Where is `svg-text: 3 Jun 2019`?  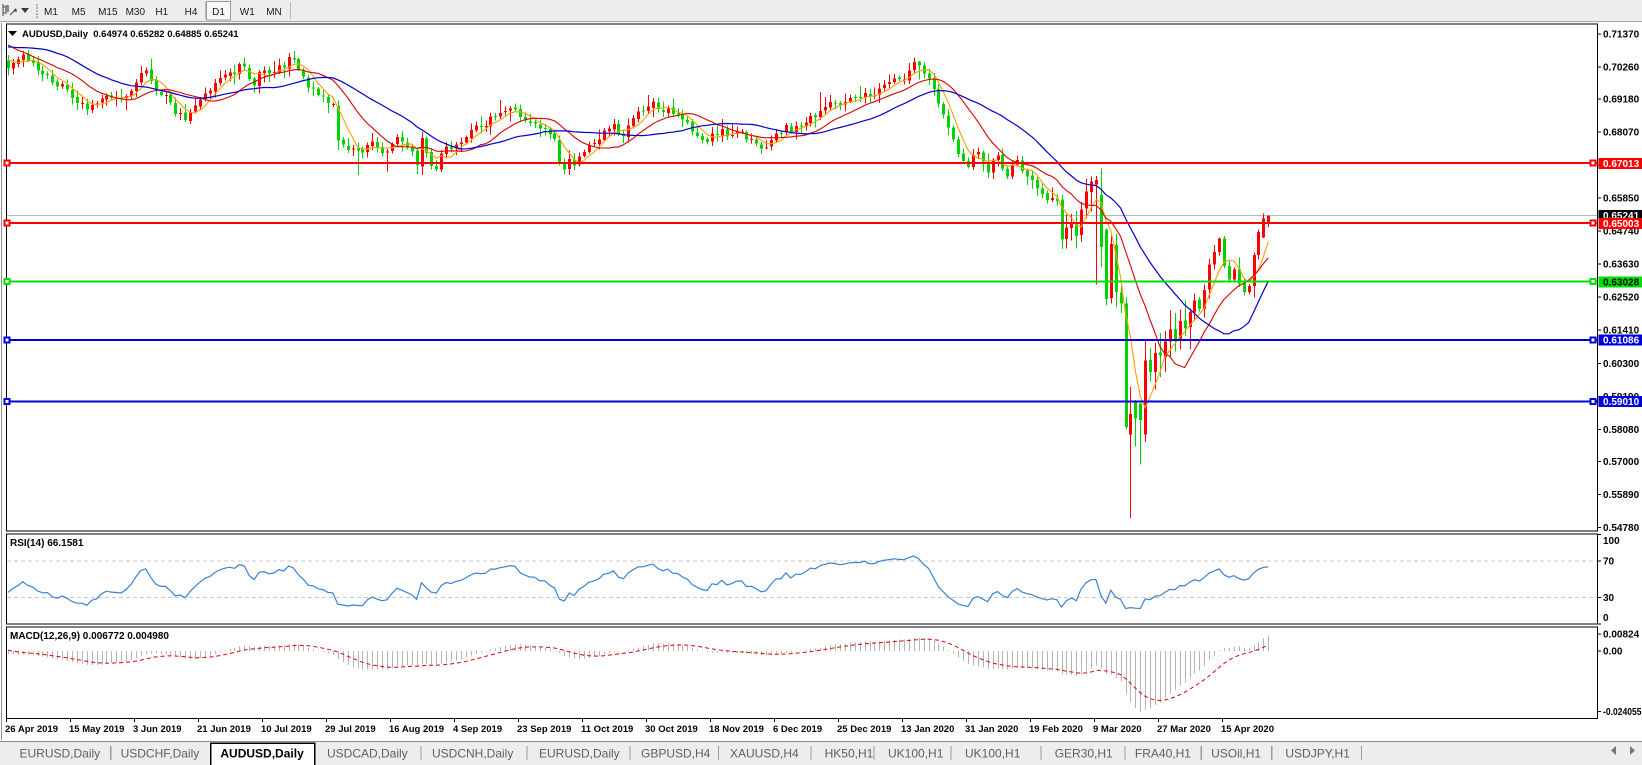
svg-text: 3 Jun 2019 is located at coordinates (157, 729).